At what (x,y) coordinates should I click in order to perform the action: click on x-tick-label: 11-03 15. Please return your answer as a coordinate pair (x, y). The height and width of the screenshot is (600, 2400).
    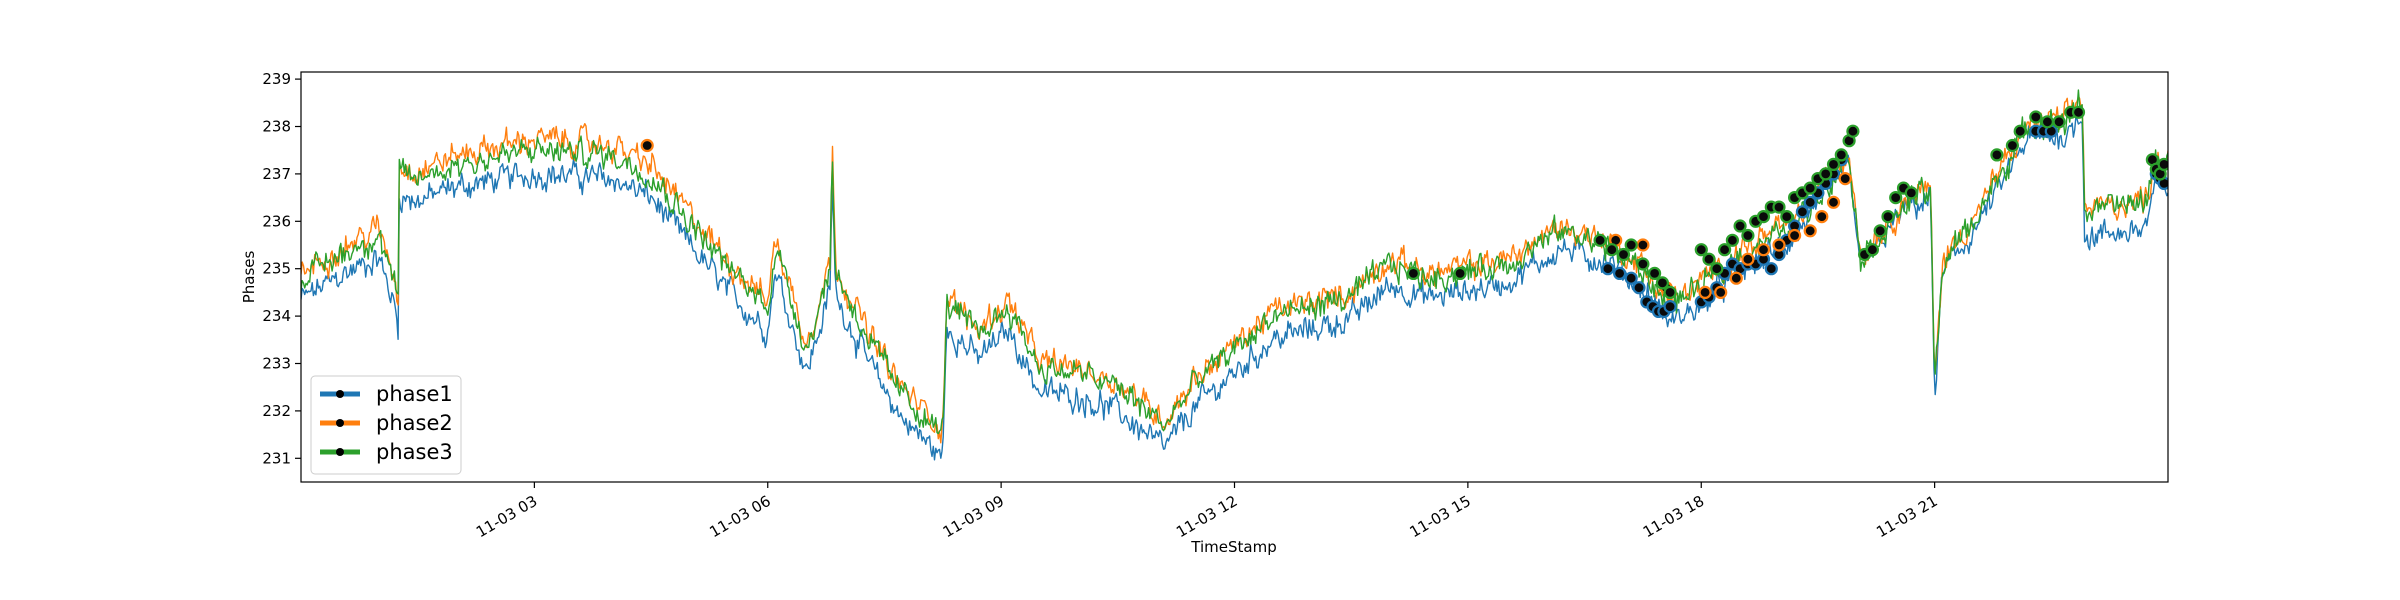
    Looking at the image, I should click on (1439, 516).